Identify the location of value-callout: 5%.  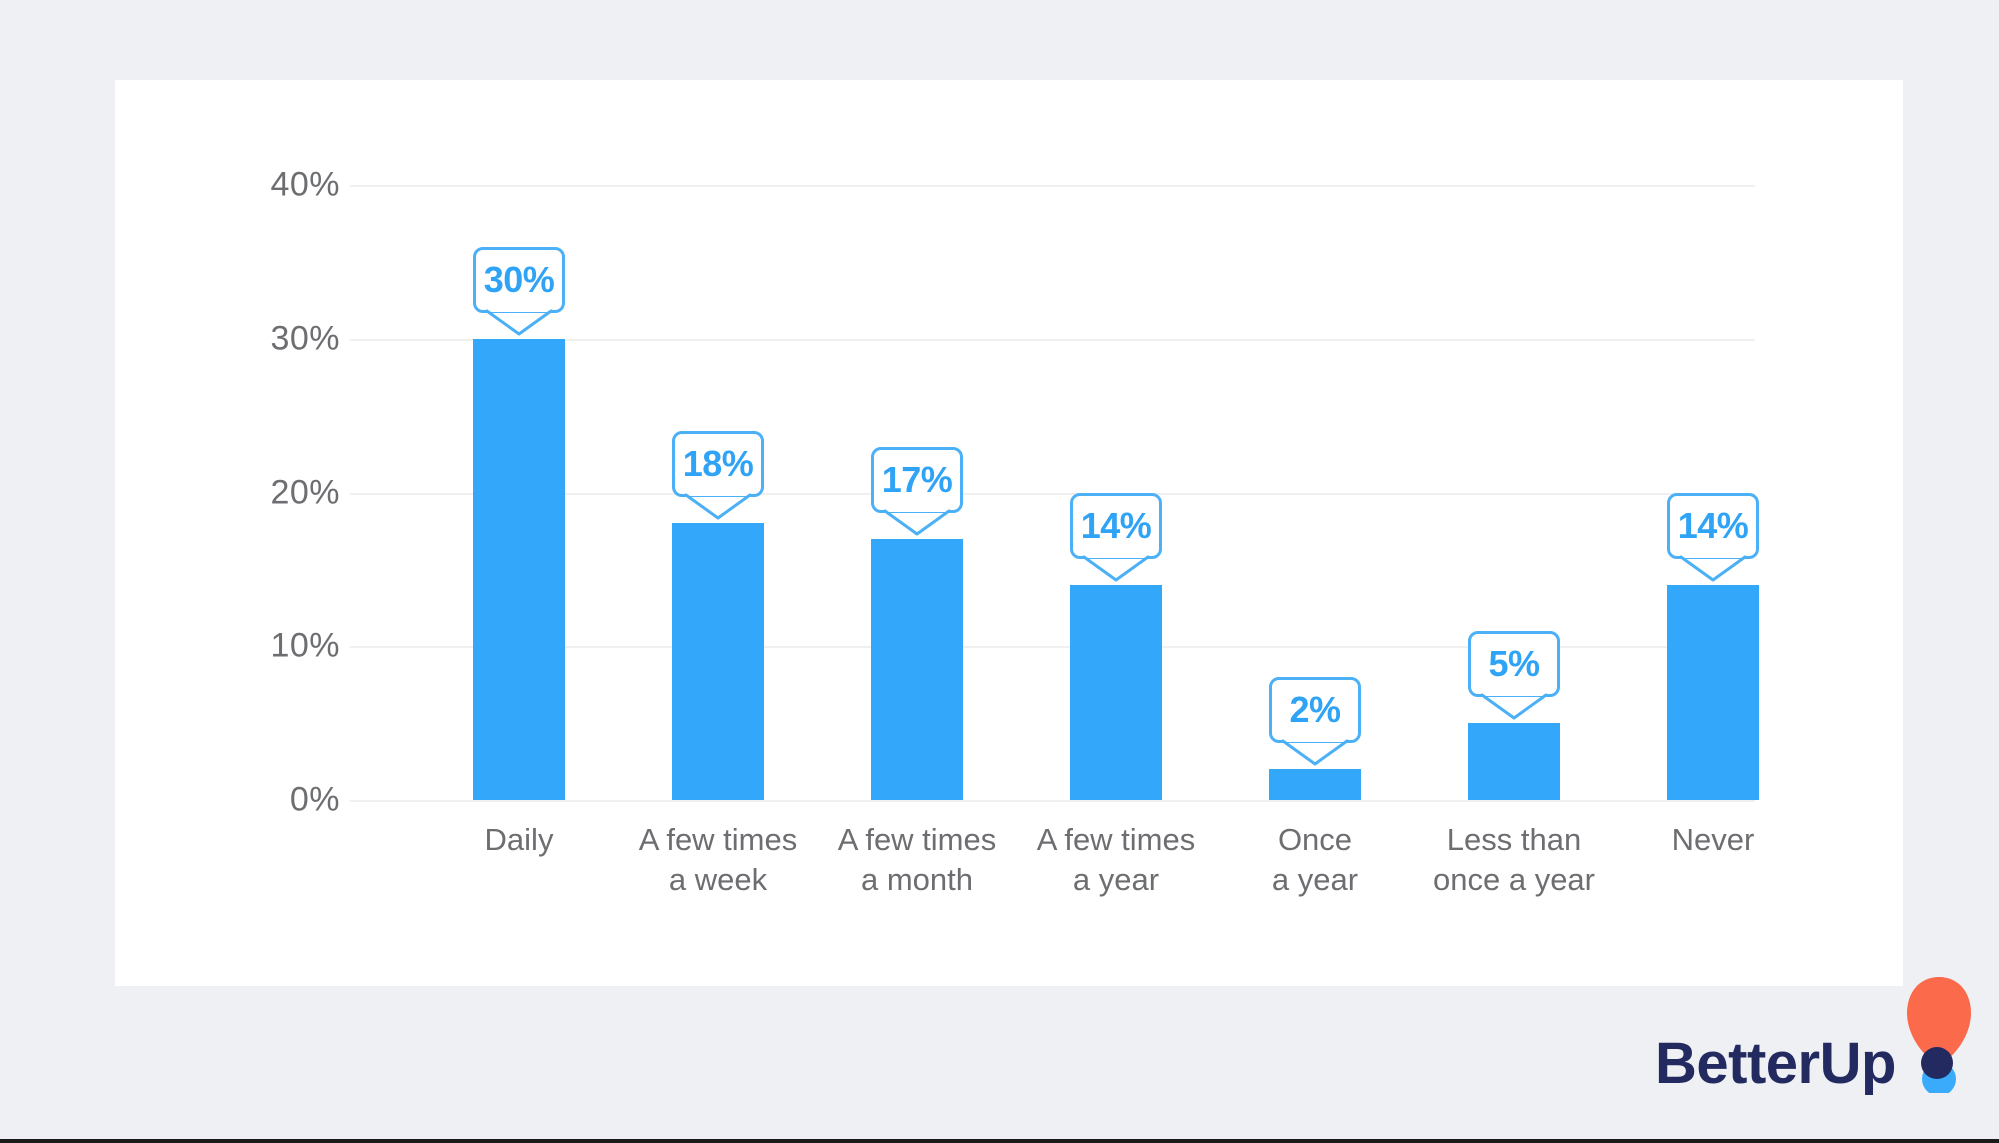
(1514, 675).